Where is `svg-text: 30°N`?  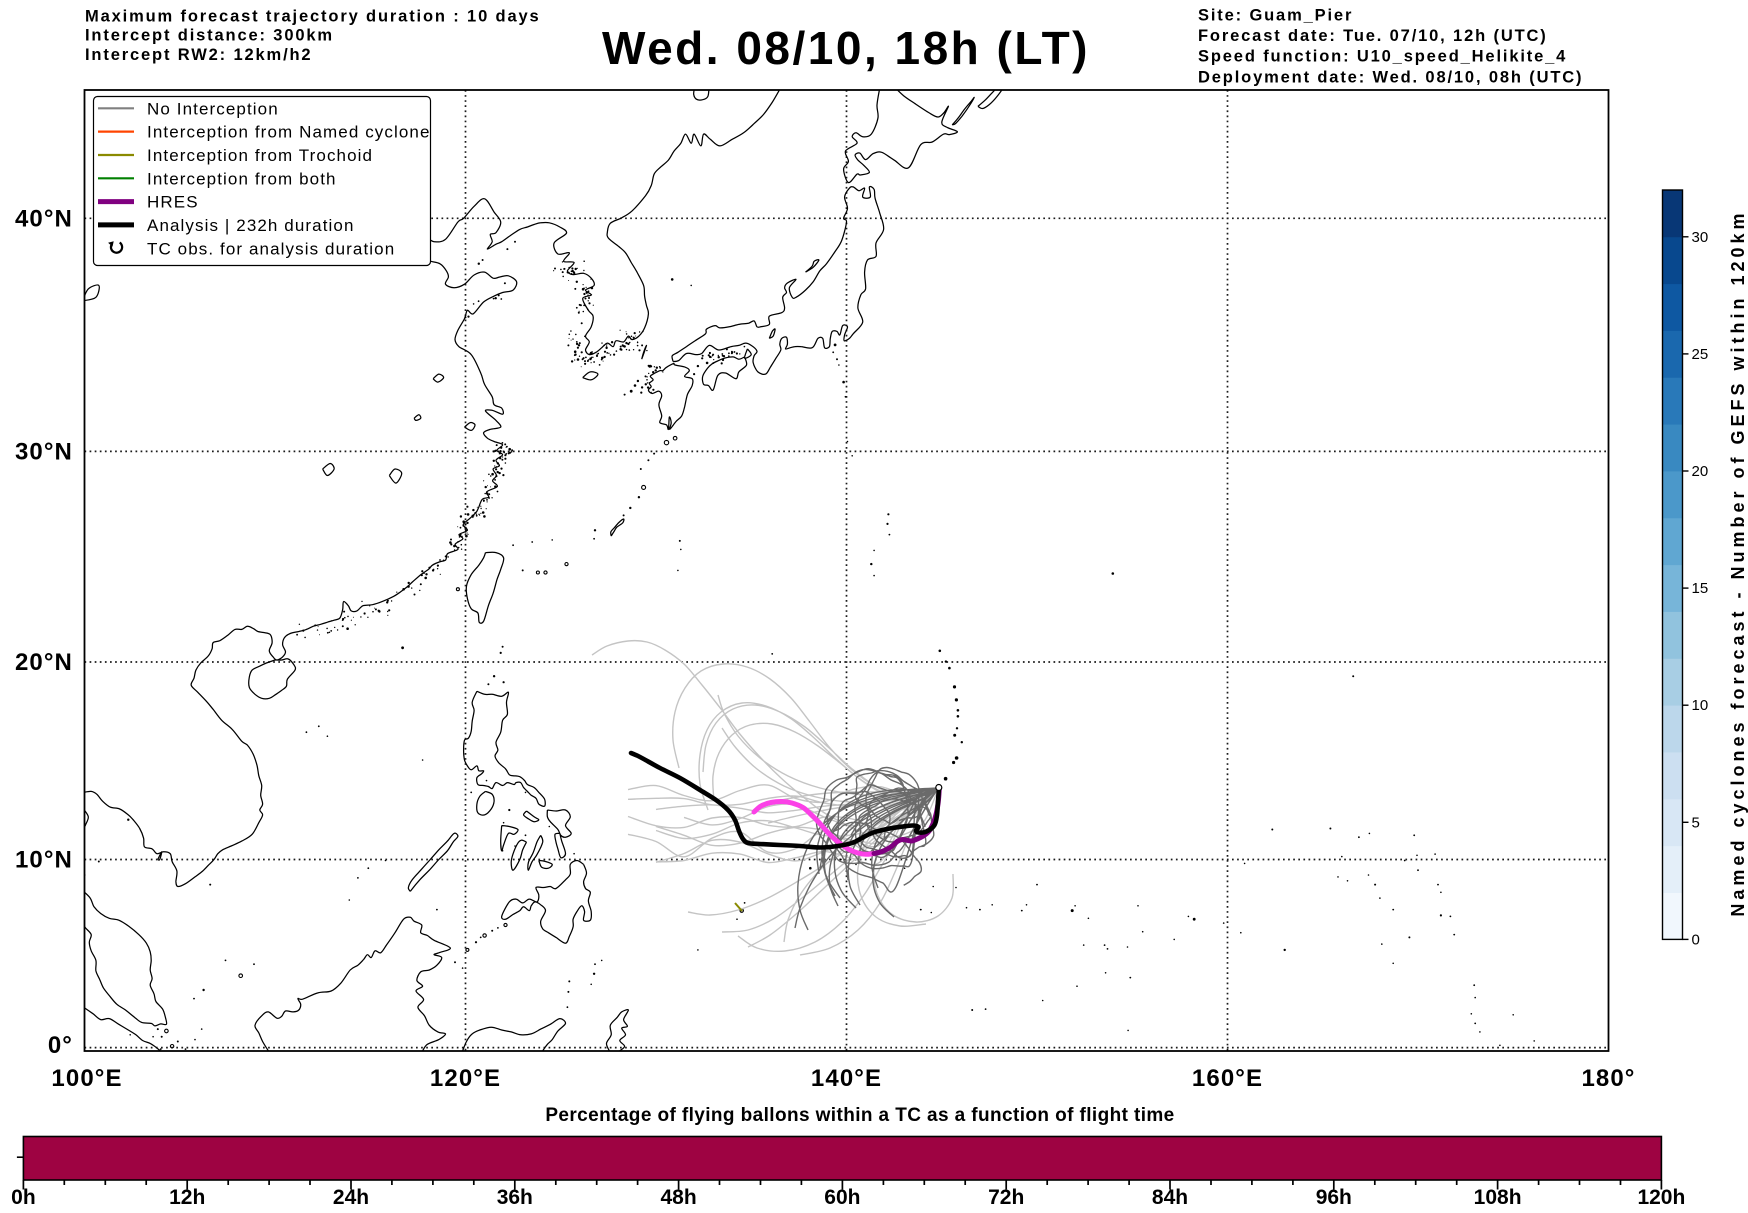 svg-text: 30°N is located at coordinates (44, 451).